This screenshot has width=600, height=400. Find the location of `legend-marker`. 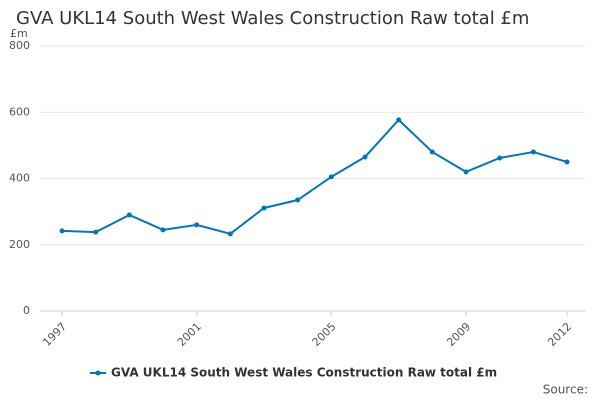

legend-marker is located at coordinates (98, 373).